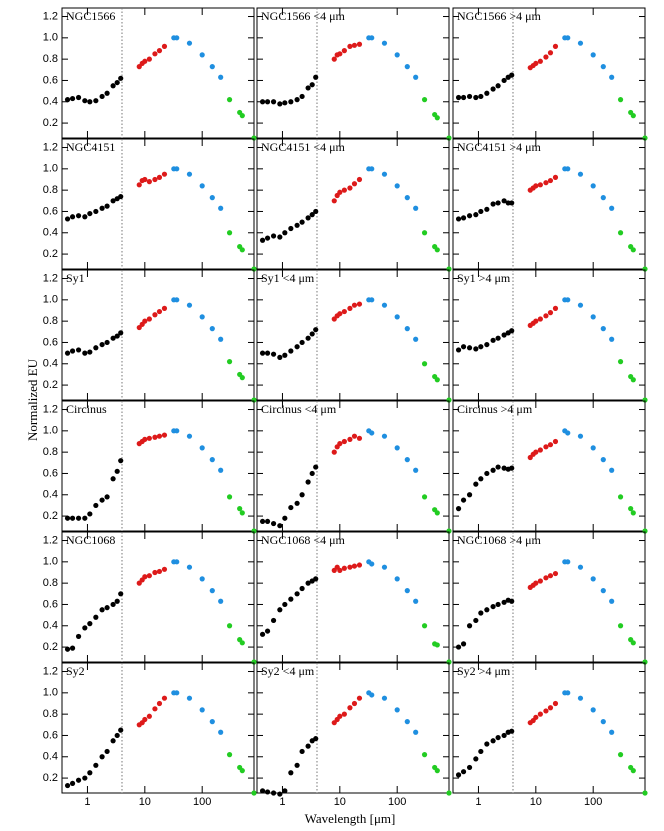 The image size is (664, 831). I want to click on panel-title: Sy2, so click(75, 671).